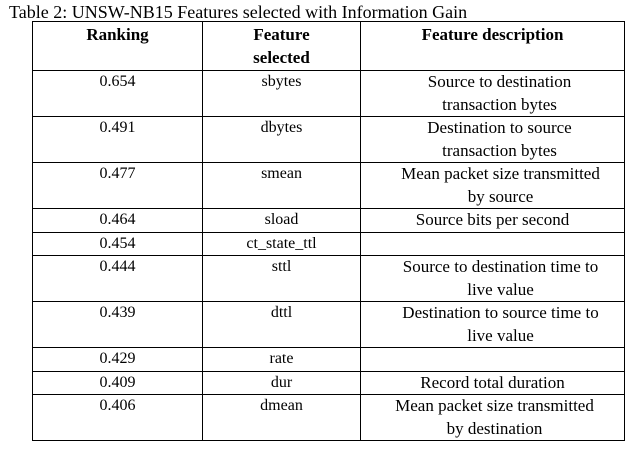  I want to click on ranking-cell: 0.406, so click(117, 417).